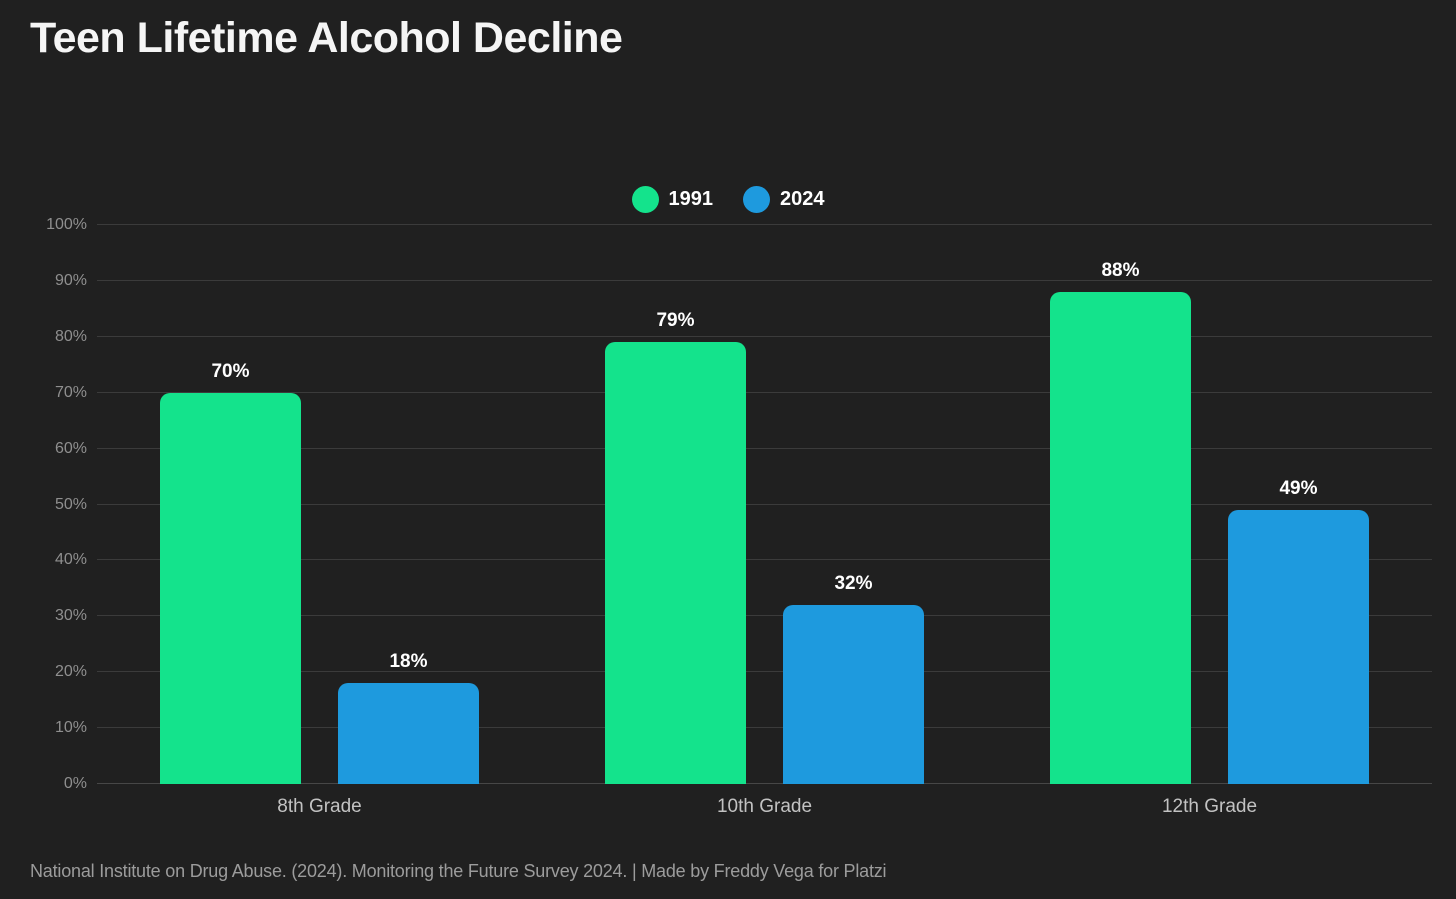 The width and height of the screenshot is (1456, 899). What do you see at coordinates (70, 448) in the screenshot?
I see `y-tick-label: 60%` at bounding box center [70, 448].